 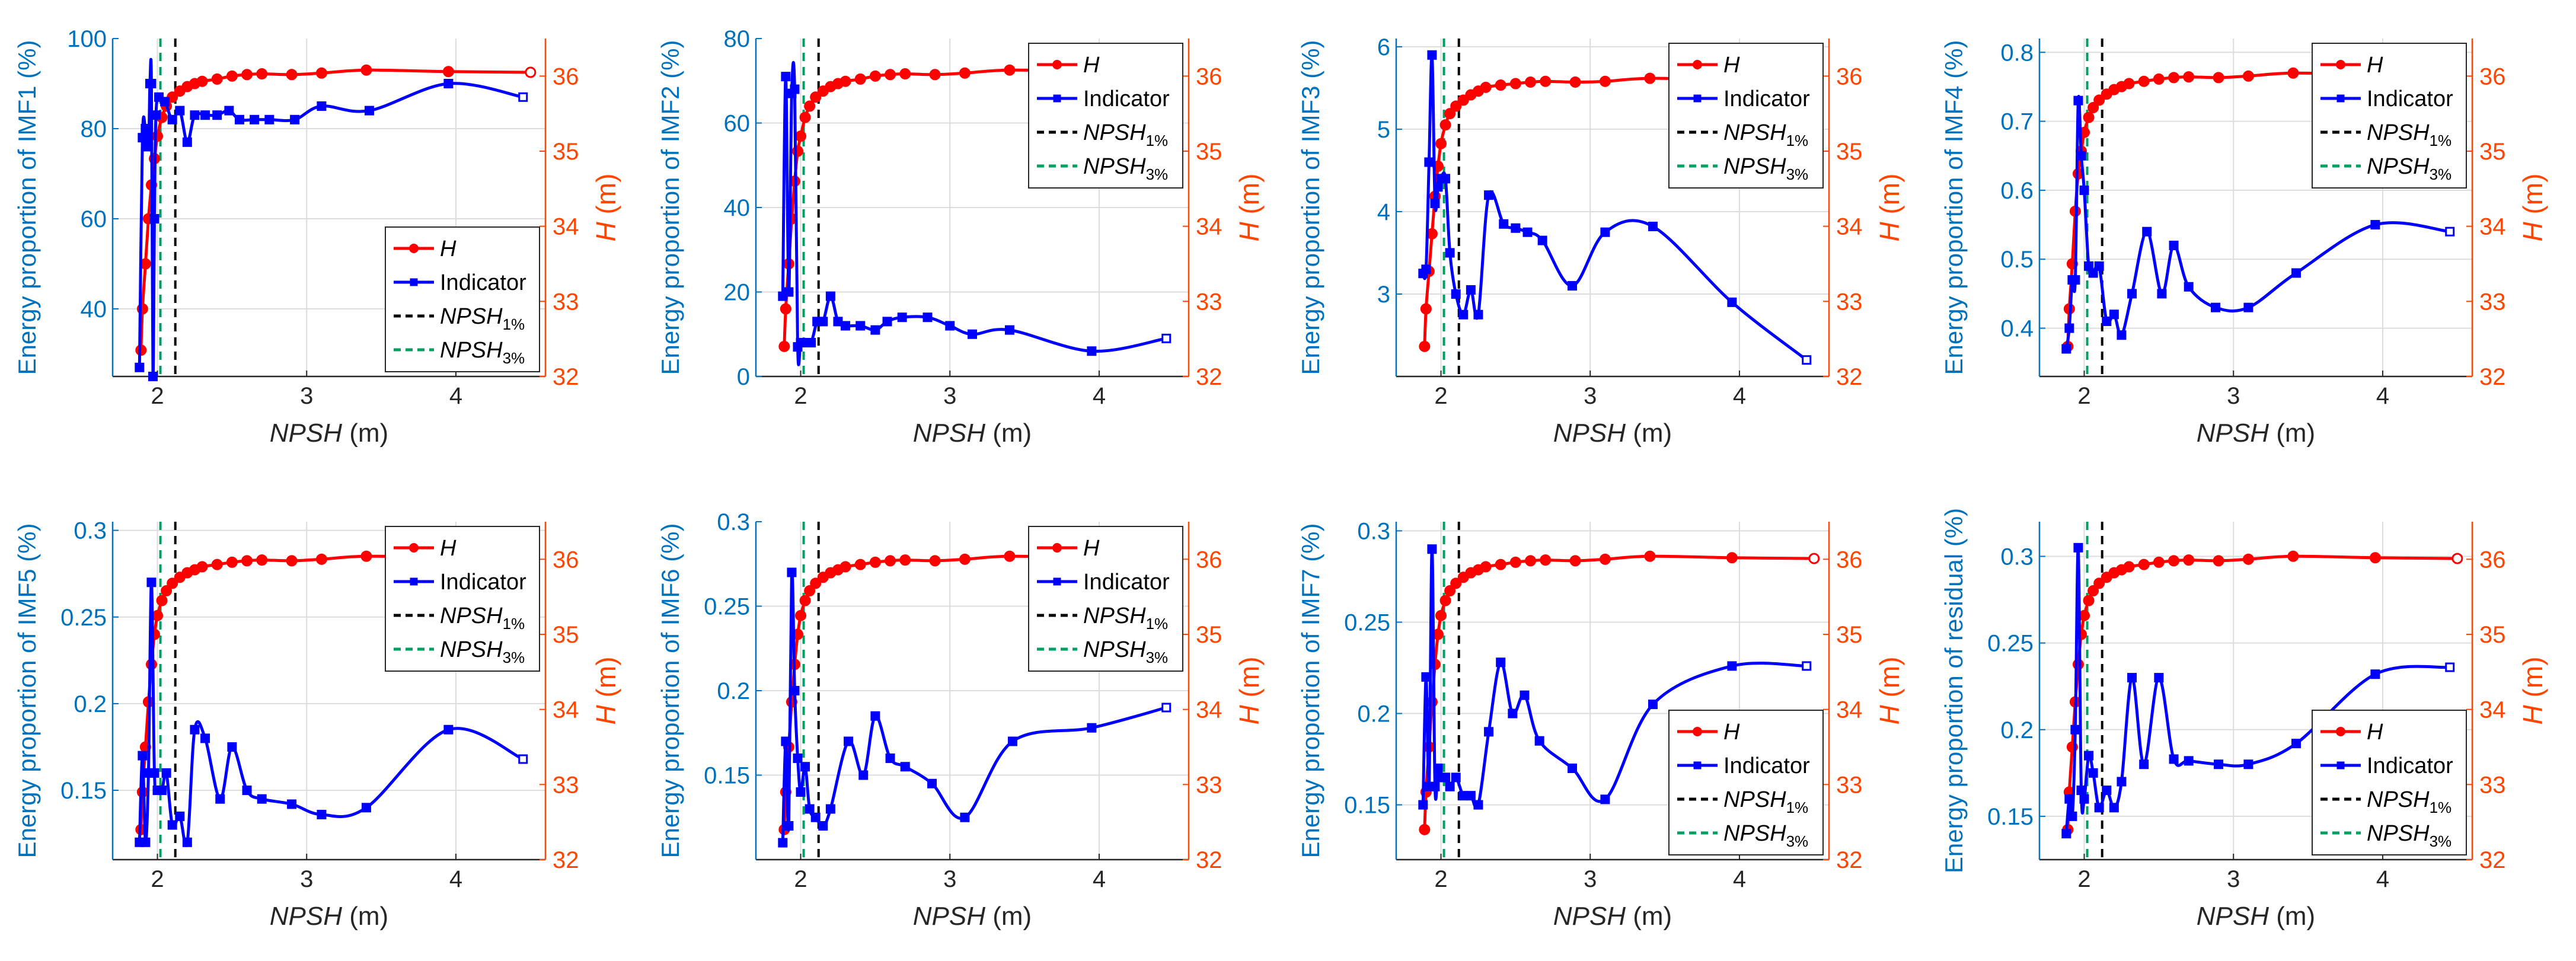 I want to click on y-tick-label: 80, so click(x=737, y=39).